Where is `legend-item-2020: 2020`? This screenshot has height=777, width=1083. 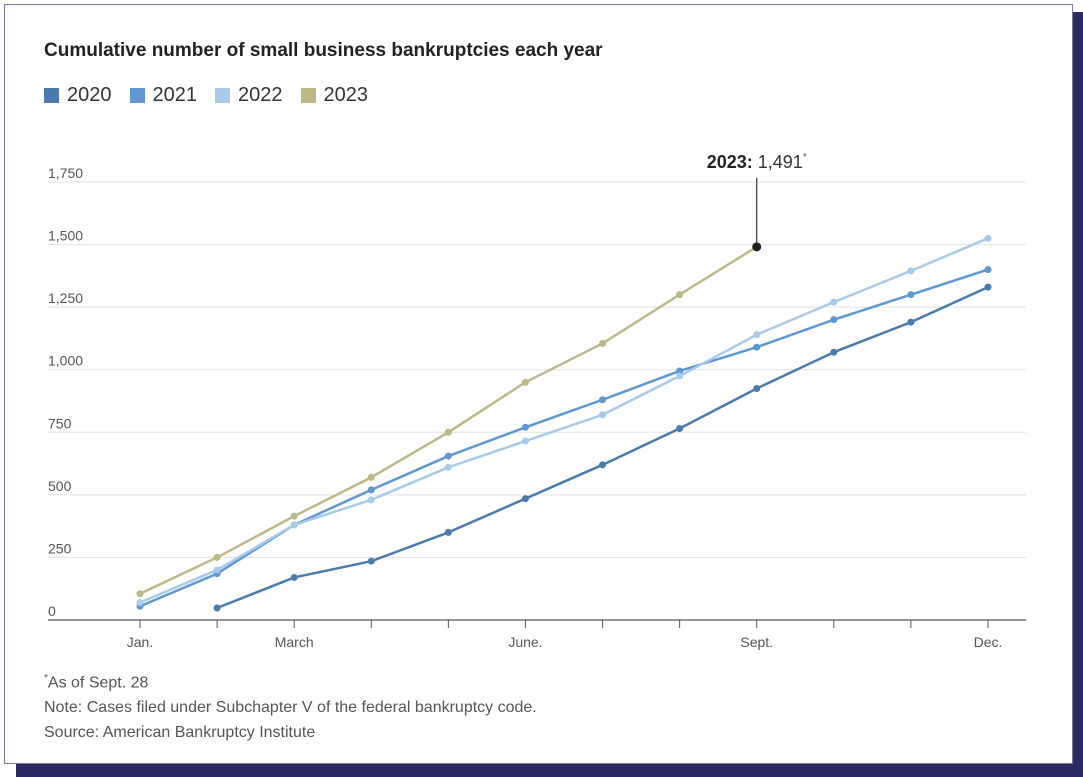
legend-item-2020: 2020 is located at coordinates (78, 95).